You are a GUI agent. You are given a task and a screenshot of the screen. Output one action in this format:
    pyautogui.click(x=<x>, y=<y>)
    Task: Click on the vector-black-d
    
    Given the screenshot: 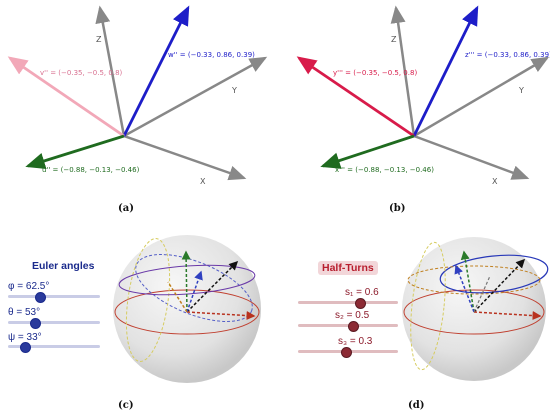 What is the action you would take?
    pyautogui.click(x=499, y=285)
    